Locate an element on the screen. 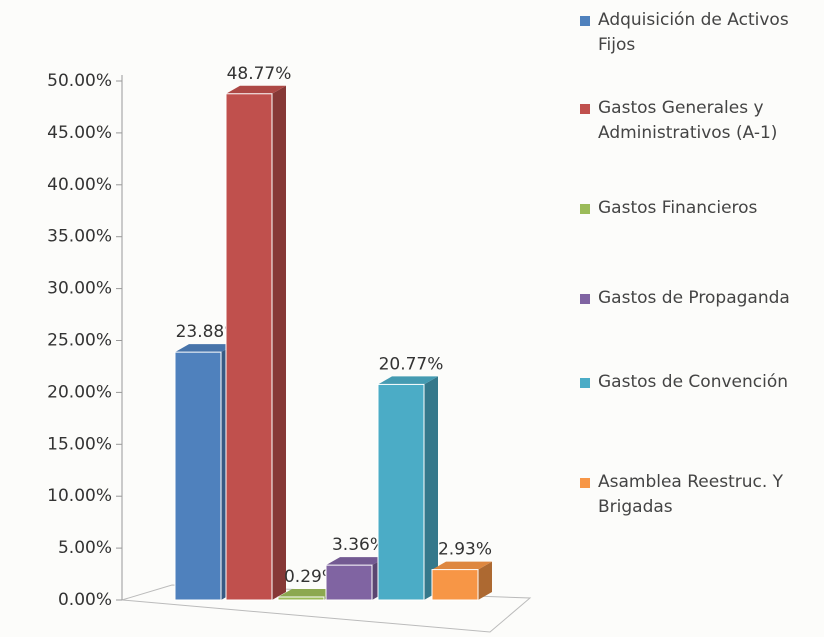  legend-item: Gastos de Convención is located at coordinates (700, 382).